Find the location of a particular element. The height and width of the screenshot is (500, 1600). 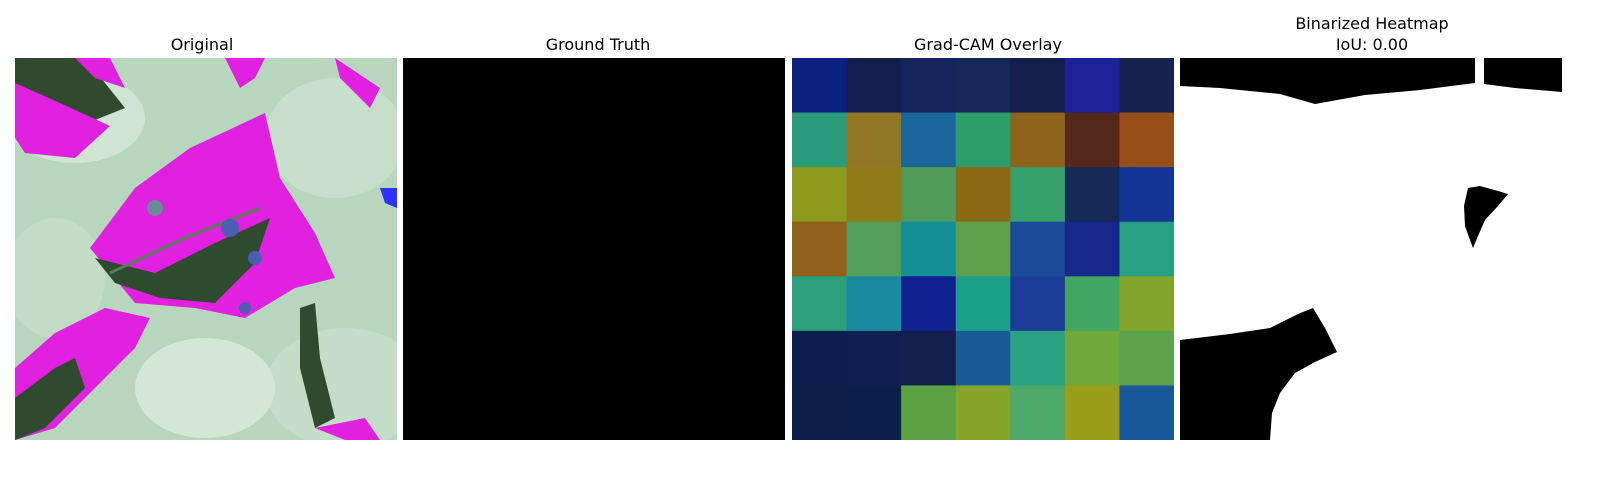

binarized-title-line: Binarized Heatmap is located at coordinates (1372, 23).